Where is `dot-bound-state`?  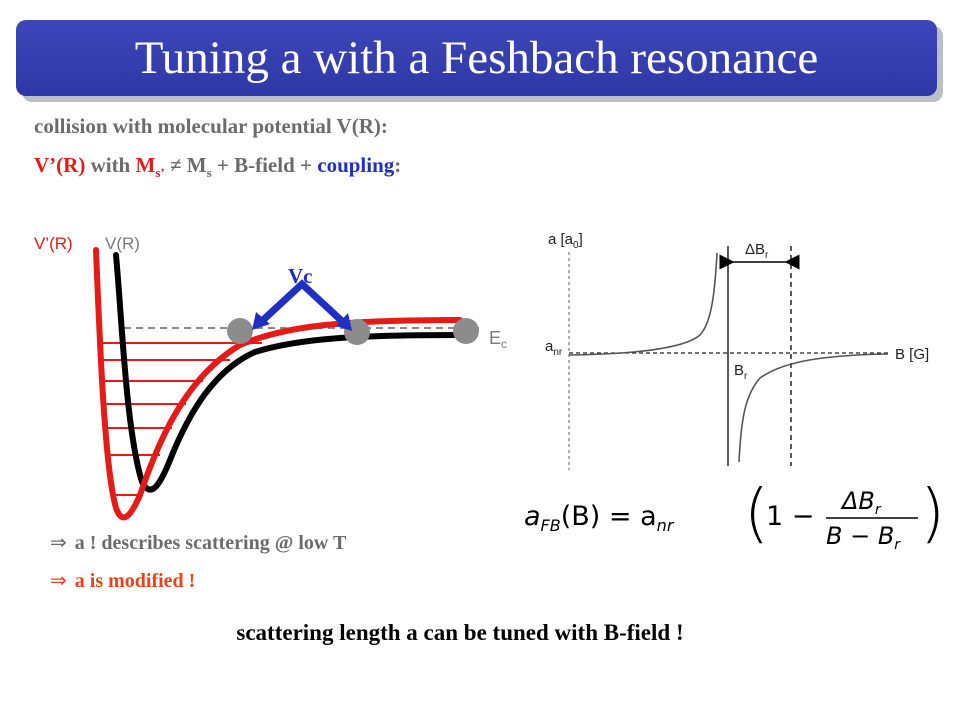
dot-bound-state is located at coordinates (240, 331).